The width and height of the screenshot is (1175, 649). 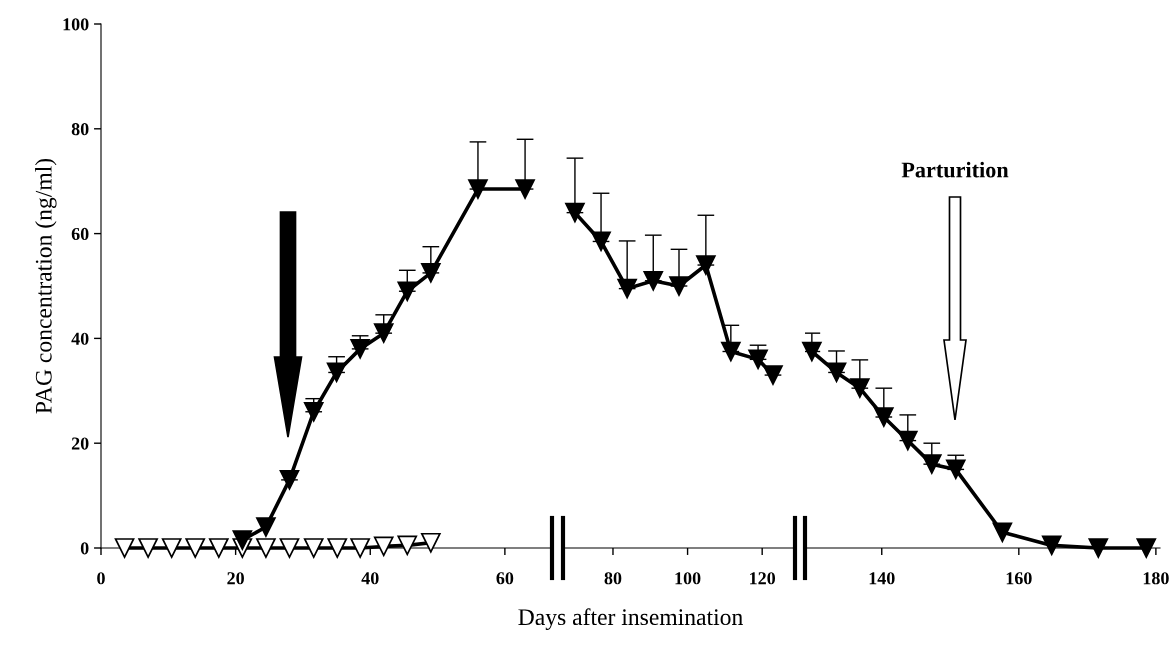 I want to click on x-tick-label: 140, so click(x=882, y=578).